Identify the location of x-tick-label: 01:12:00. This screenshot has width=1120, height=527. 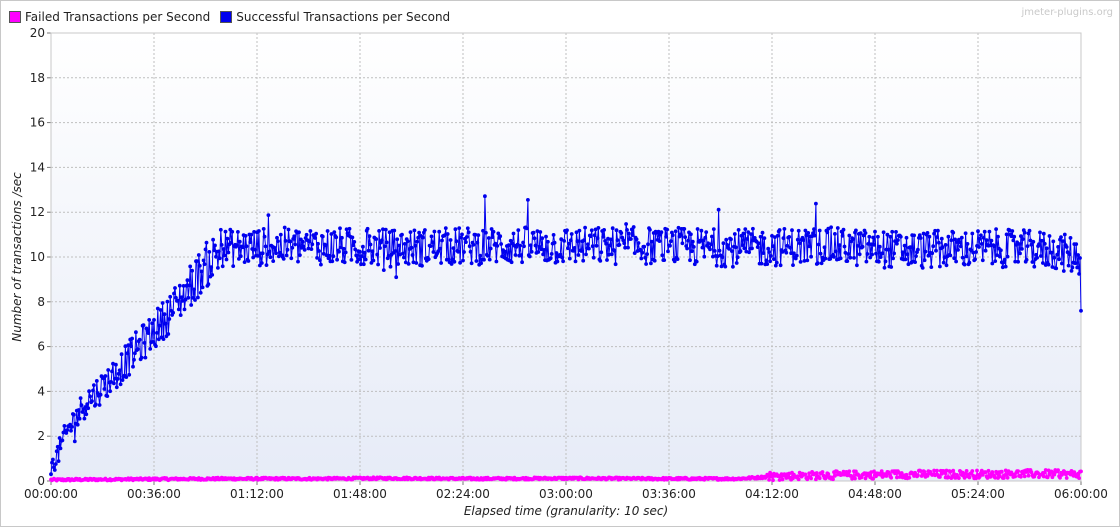
(257, 494).